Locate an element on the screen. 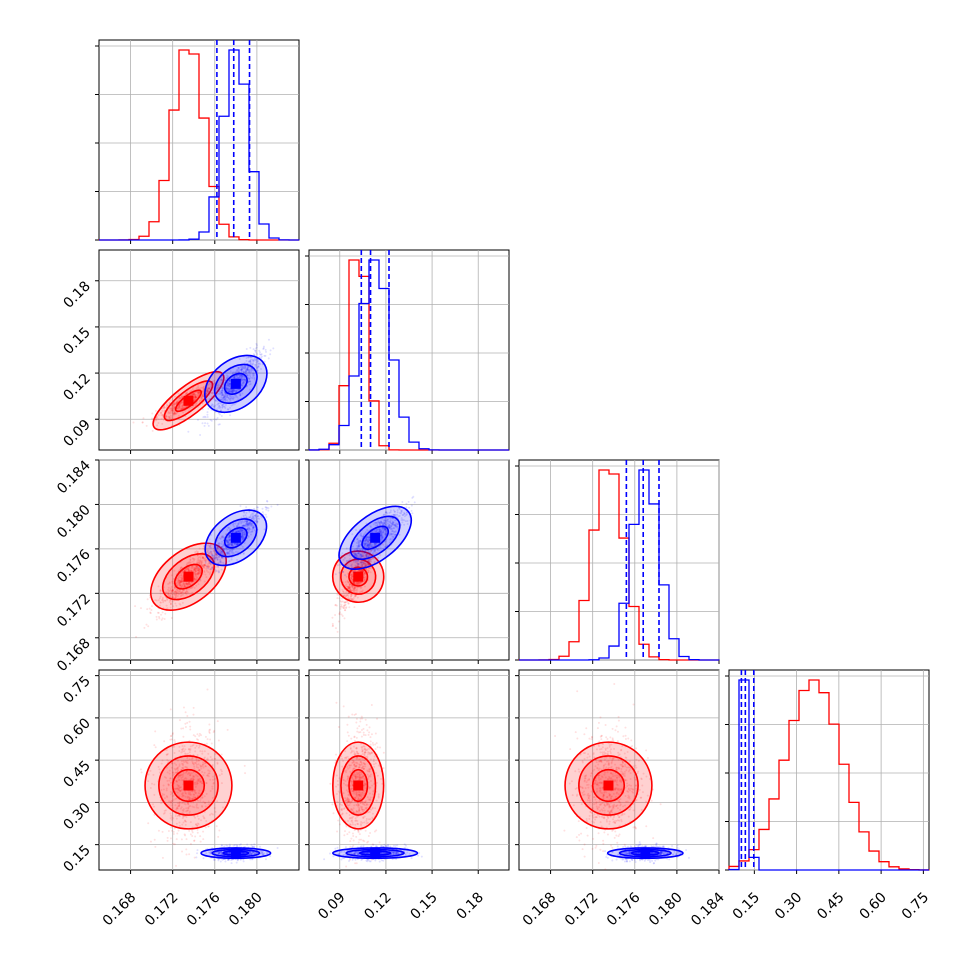 The height and width of the screenshot is (975, 970). tick-label-y: 0.60 is located at coordinates (76, 731).